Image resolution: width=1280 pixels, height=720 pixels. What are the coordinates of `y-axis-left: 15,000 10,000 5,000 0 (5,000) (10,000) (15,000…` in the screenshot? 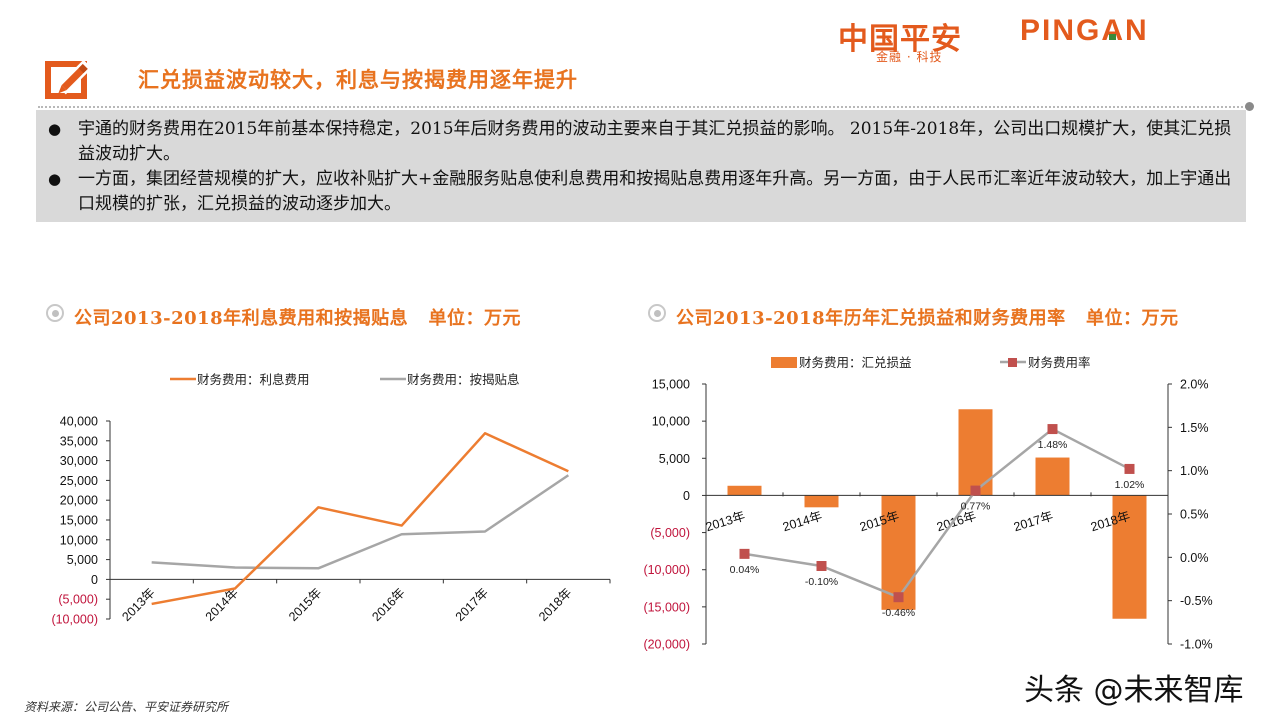 It's located at (675, 515).